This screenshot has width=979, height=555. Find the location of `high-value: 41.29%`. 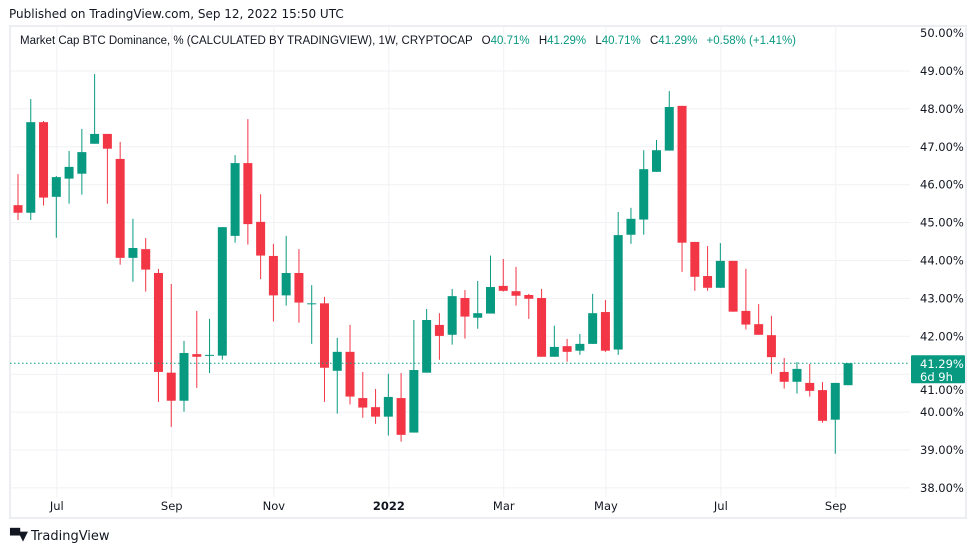

high-value: 41.29% is located at coordinates (567, 41).